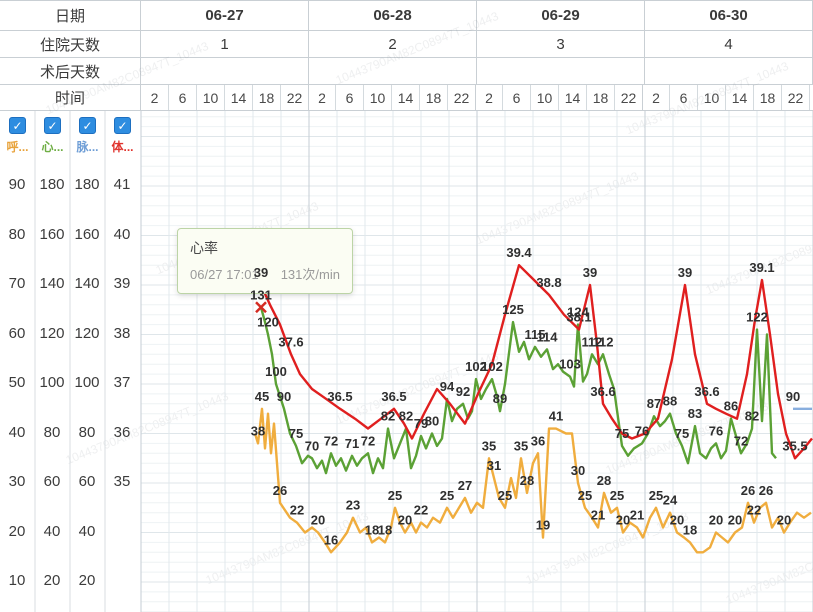  What do you see at coordinates (183, 97) in the screenshot?
I see `time-cell-06-27-6: 6` at bounding box center [183, 97].